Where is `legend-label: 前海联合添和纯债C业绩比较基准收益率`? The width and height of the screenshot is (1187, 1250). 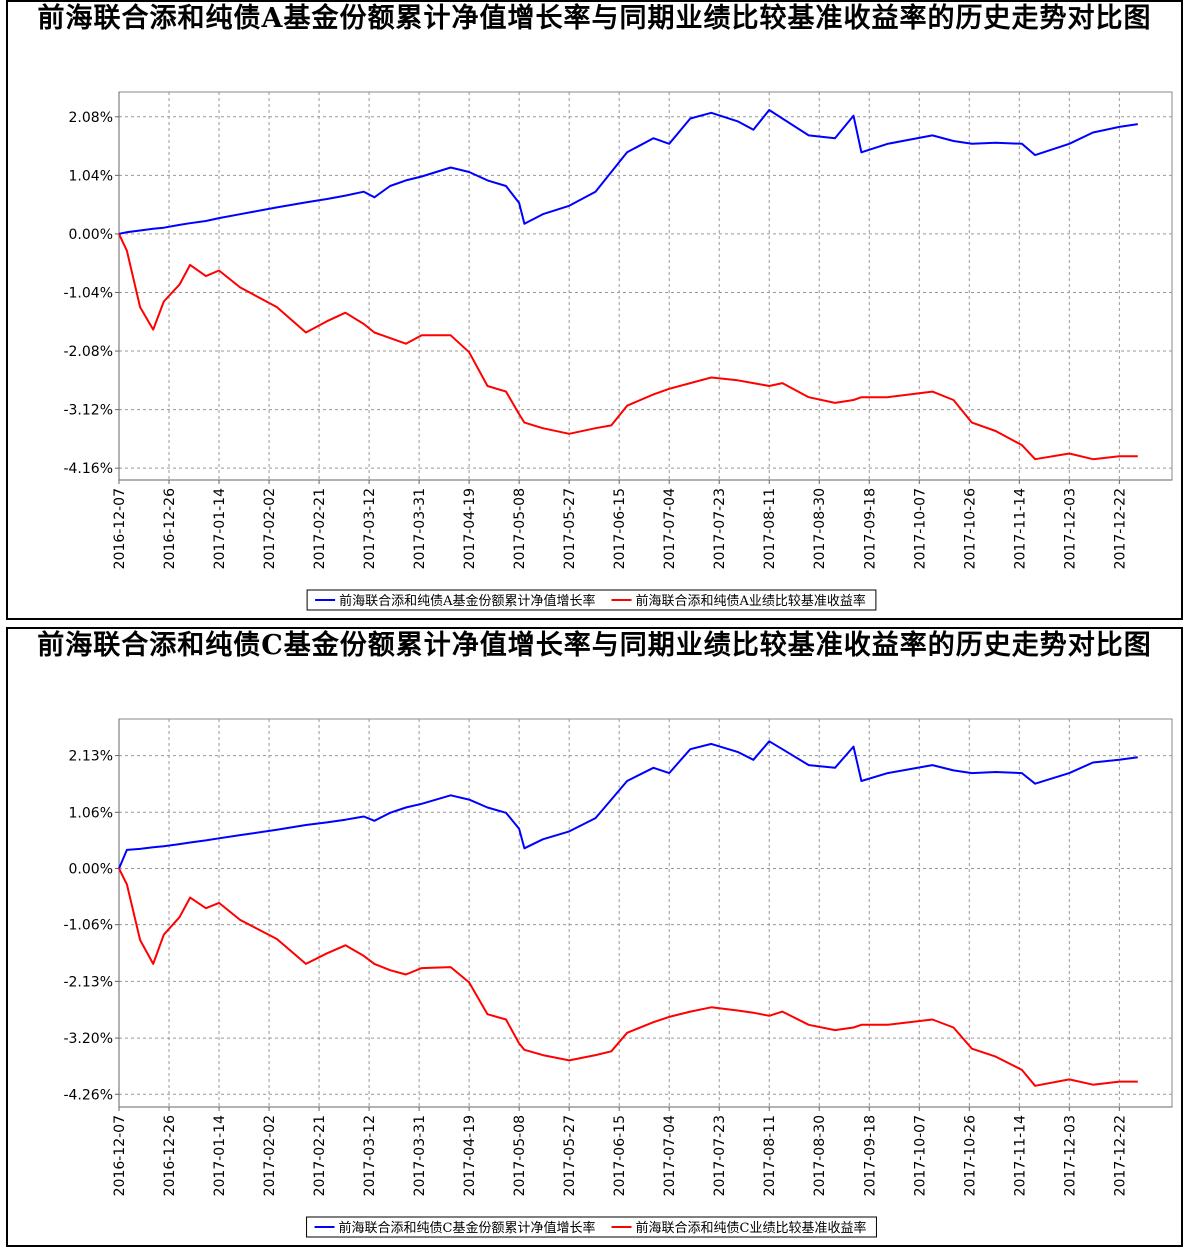
legend-label: 前海联合添和纯债C业绩比较基准收益率 is located at coordinates (751, 1228).